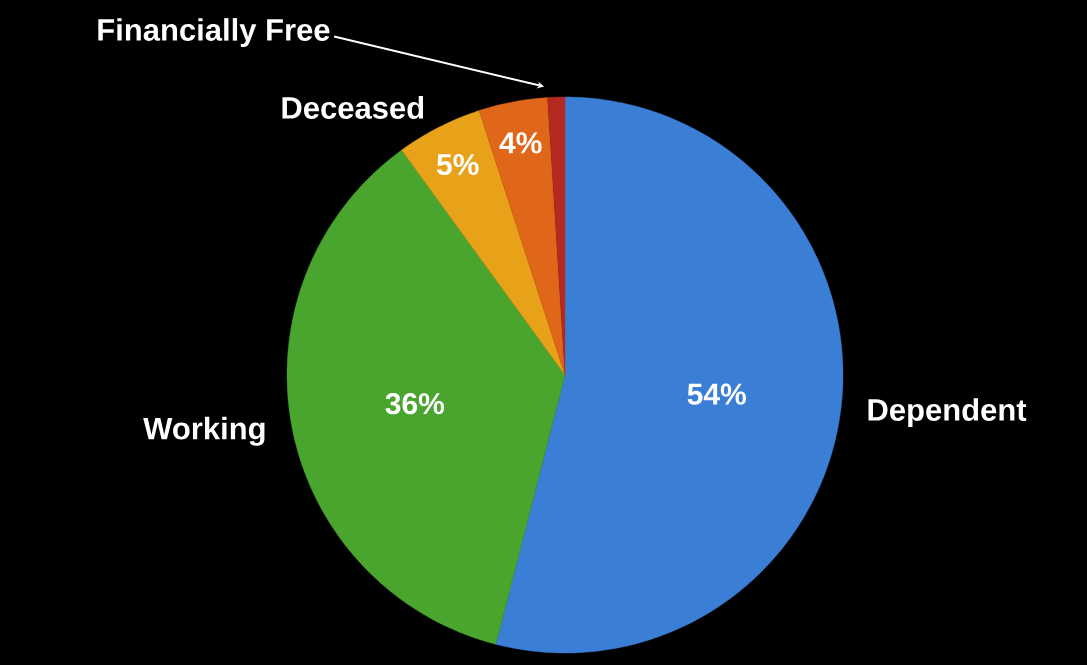 The image size is (1087, 665). I want to click on slice-label: Working, so click(204, 431).